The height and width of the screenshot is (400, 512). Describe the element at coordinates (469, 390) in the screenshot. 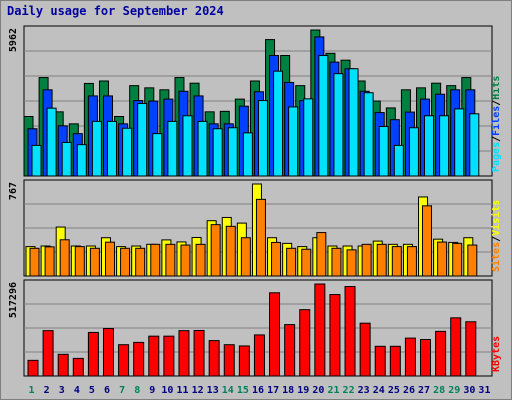

I see `day-tick-label: 30` at that location.